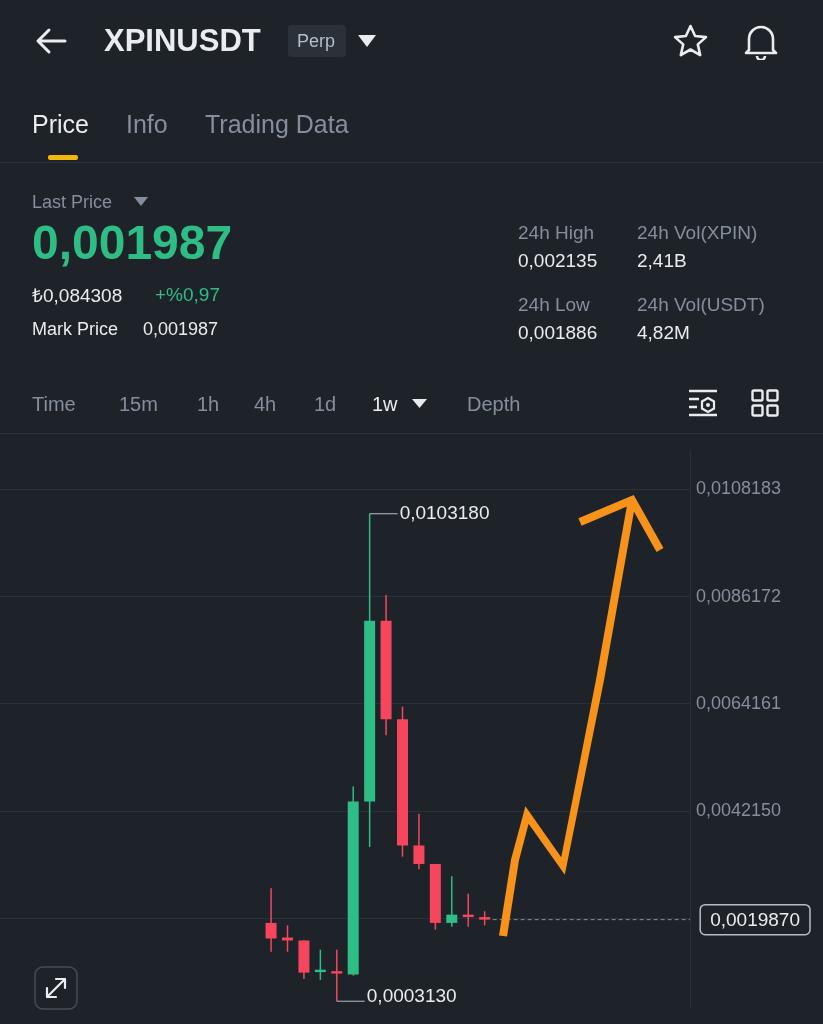 The height and width of the screenshot is (1024, 823). Describe the element at coordinates (182, 41) in the screenshot. I see `chart-title: XPINUSDT` at that location.